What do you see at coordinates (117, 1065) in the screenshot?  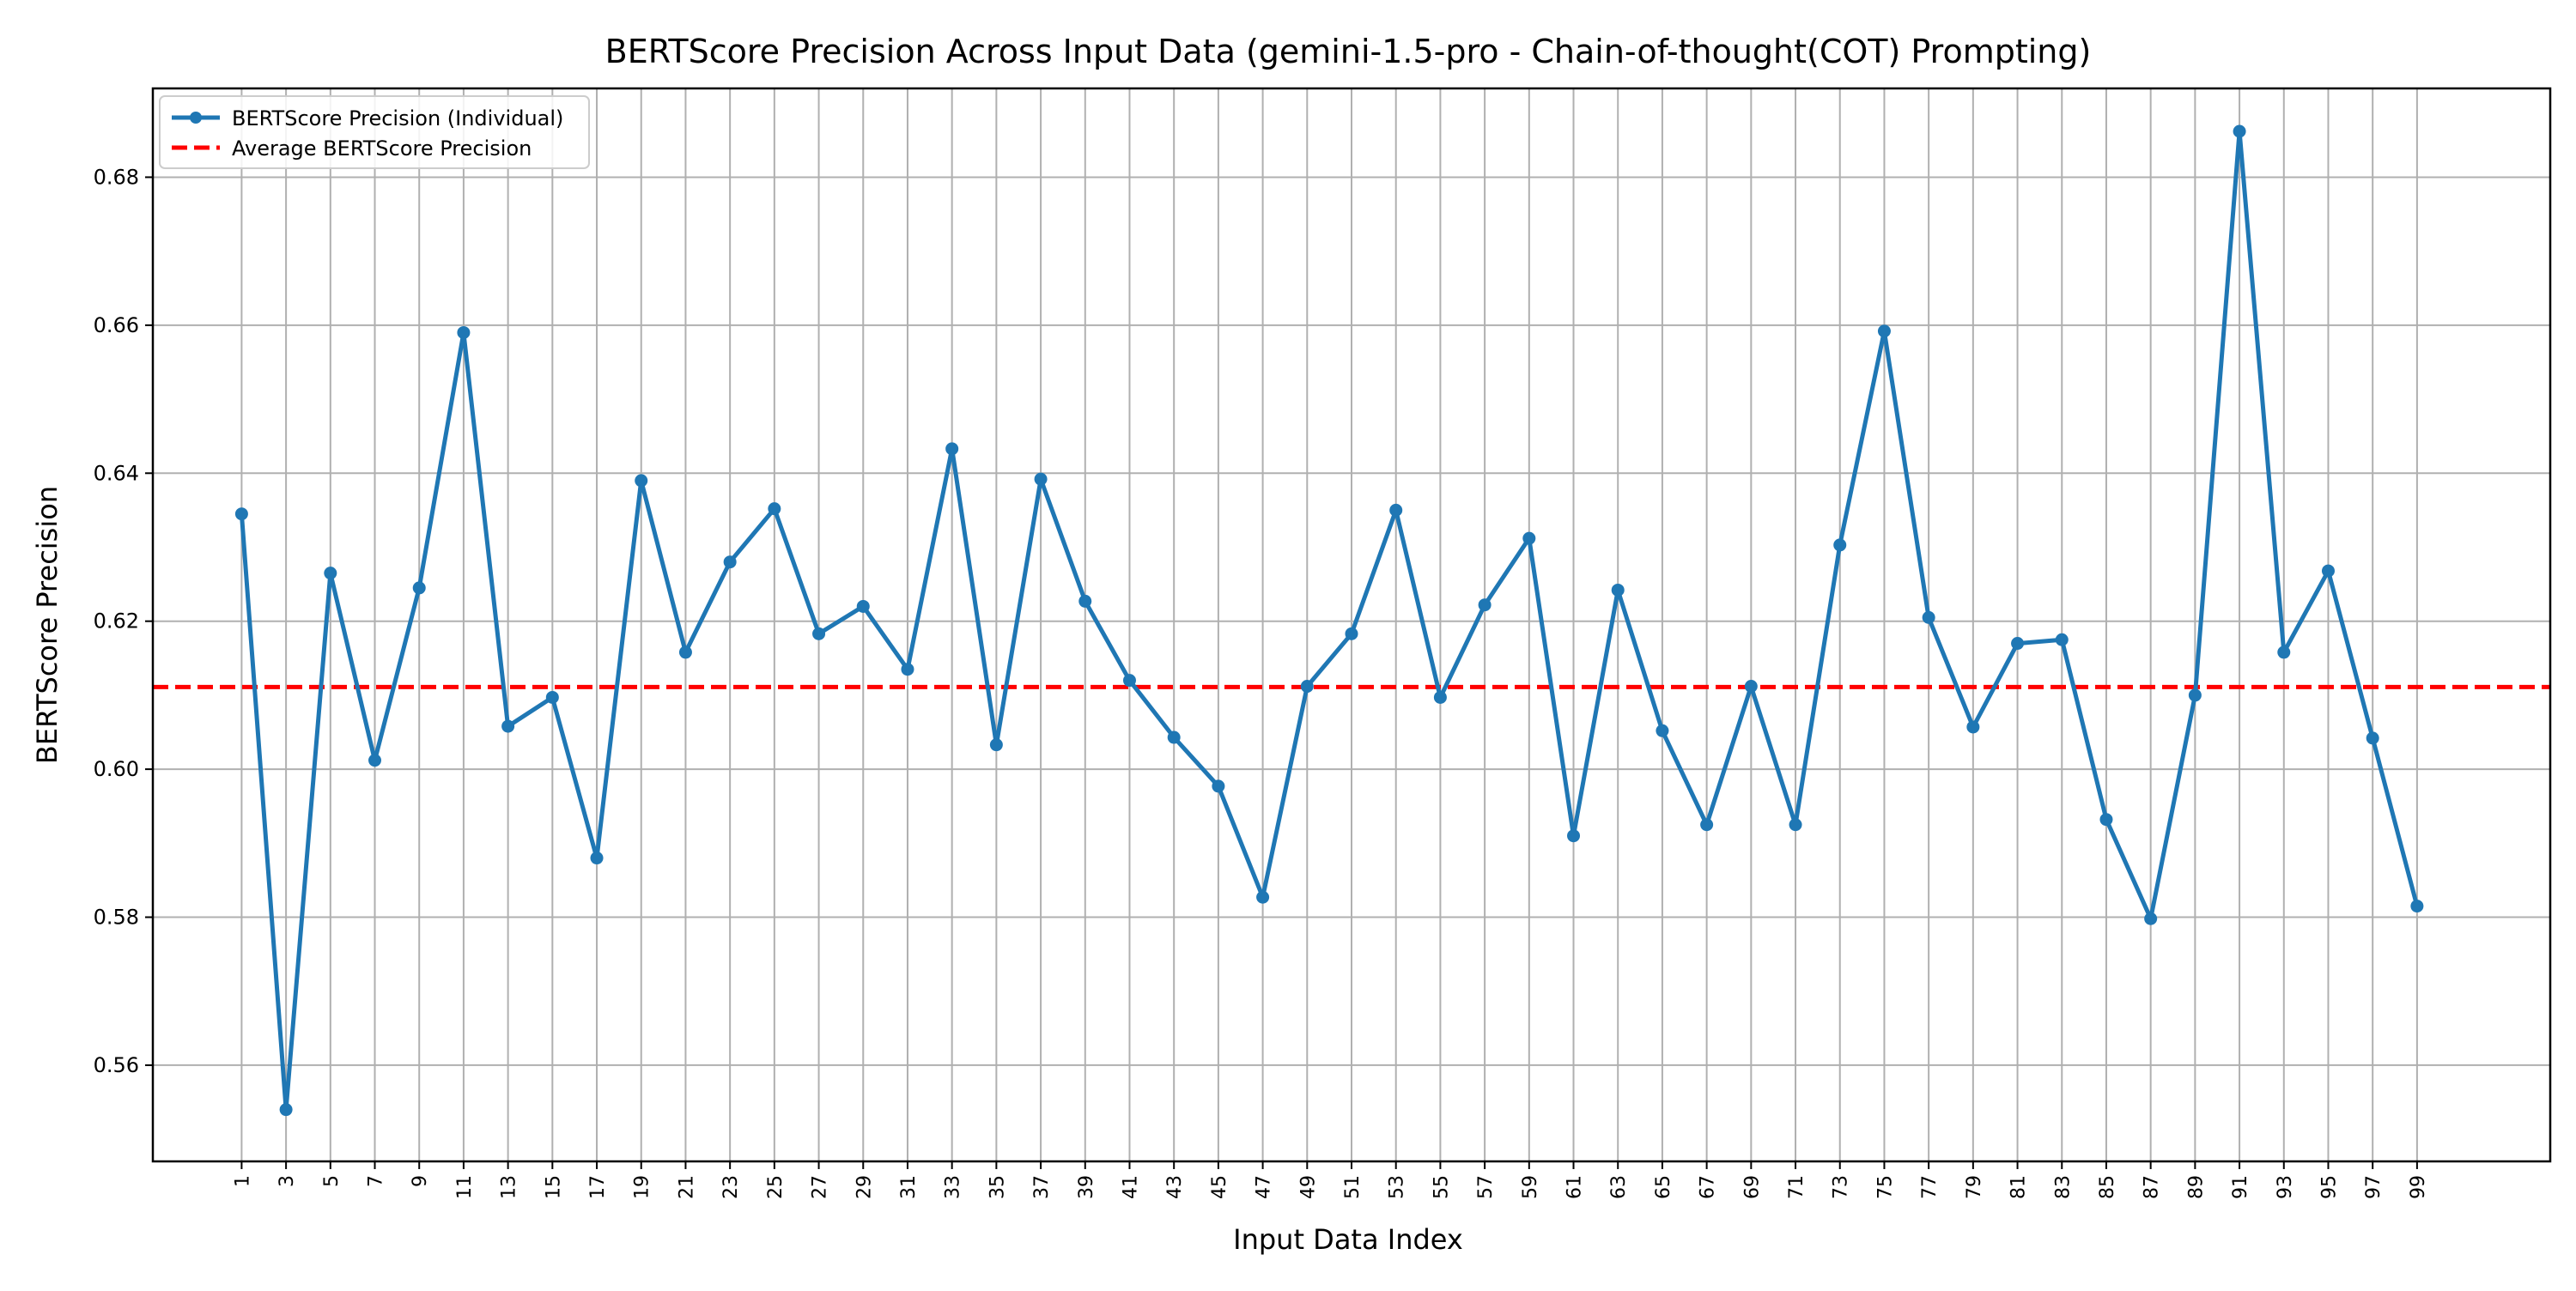 I see `y-tick-label: 0.56` at bounding box center [117, 1065].